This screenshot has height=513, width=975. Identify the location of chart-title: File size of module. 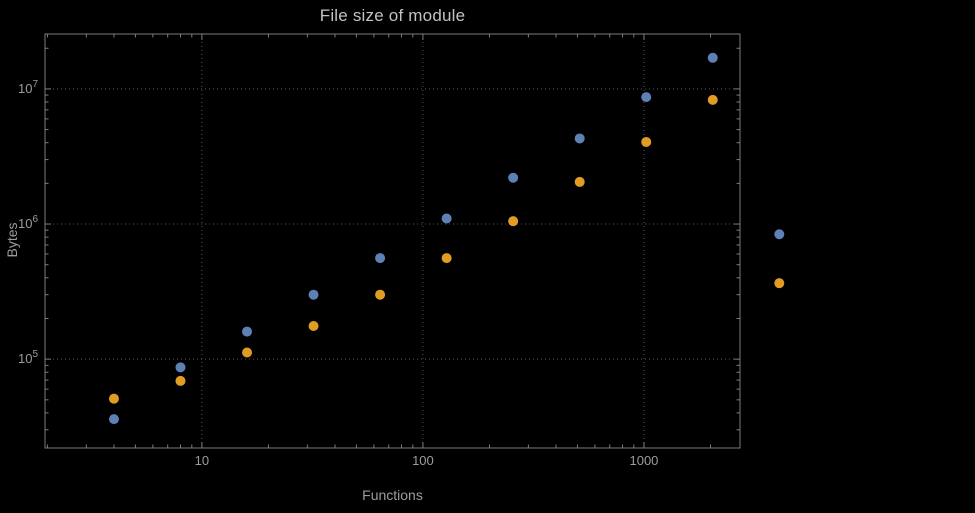
(392, 15).